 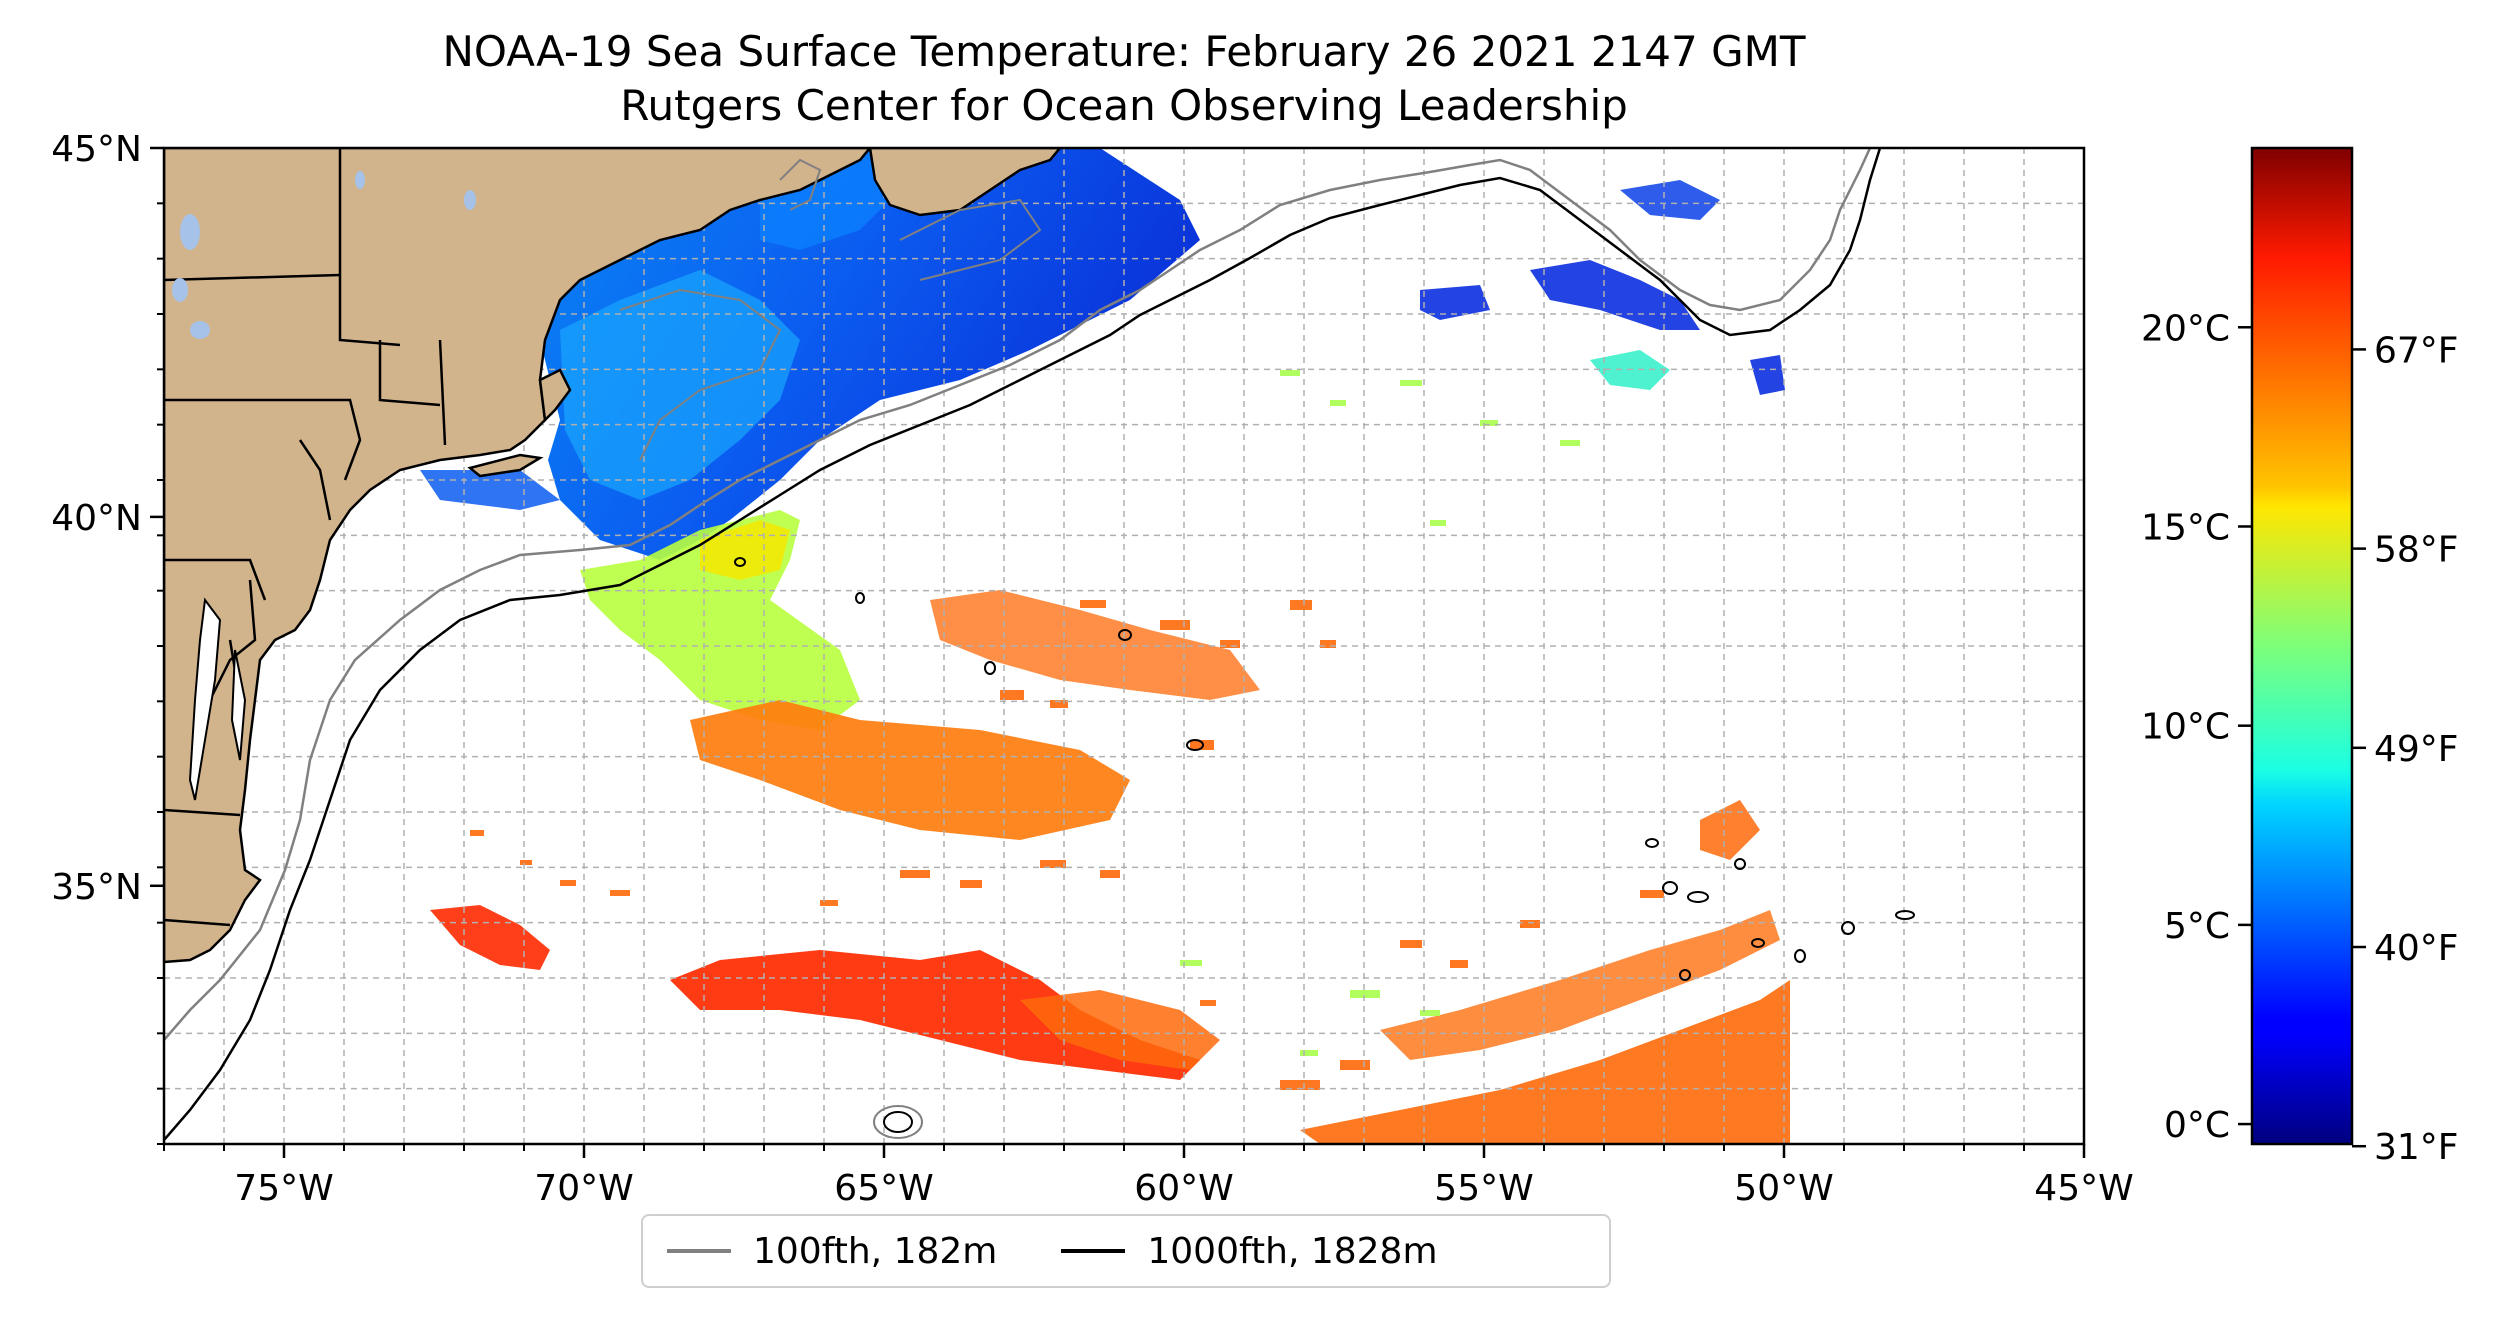 What do you see at coordinates (324, 255) in the screenshot?
I see `lakes` at bounding box center [324, 255].